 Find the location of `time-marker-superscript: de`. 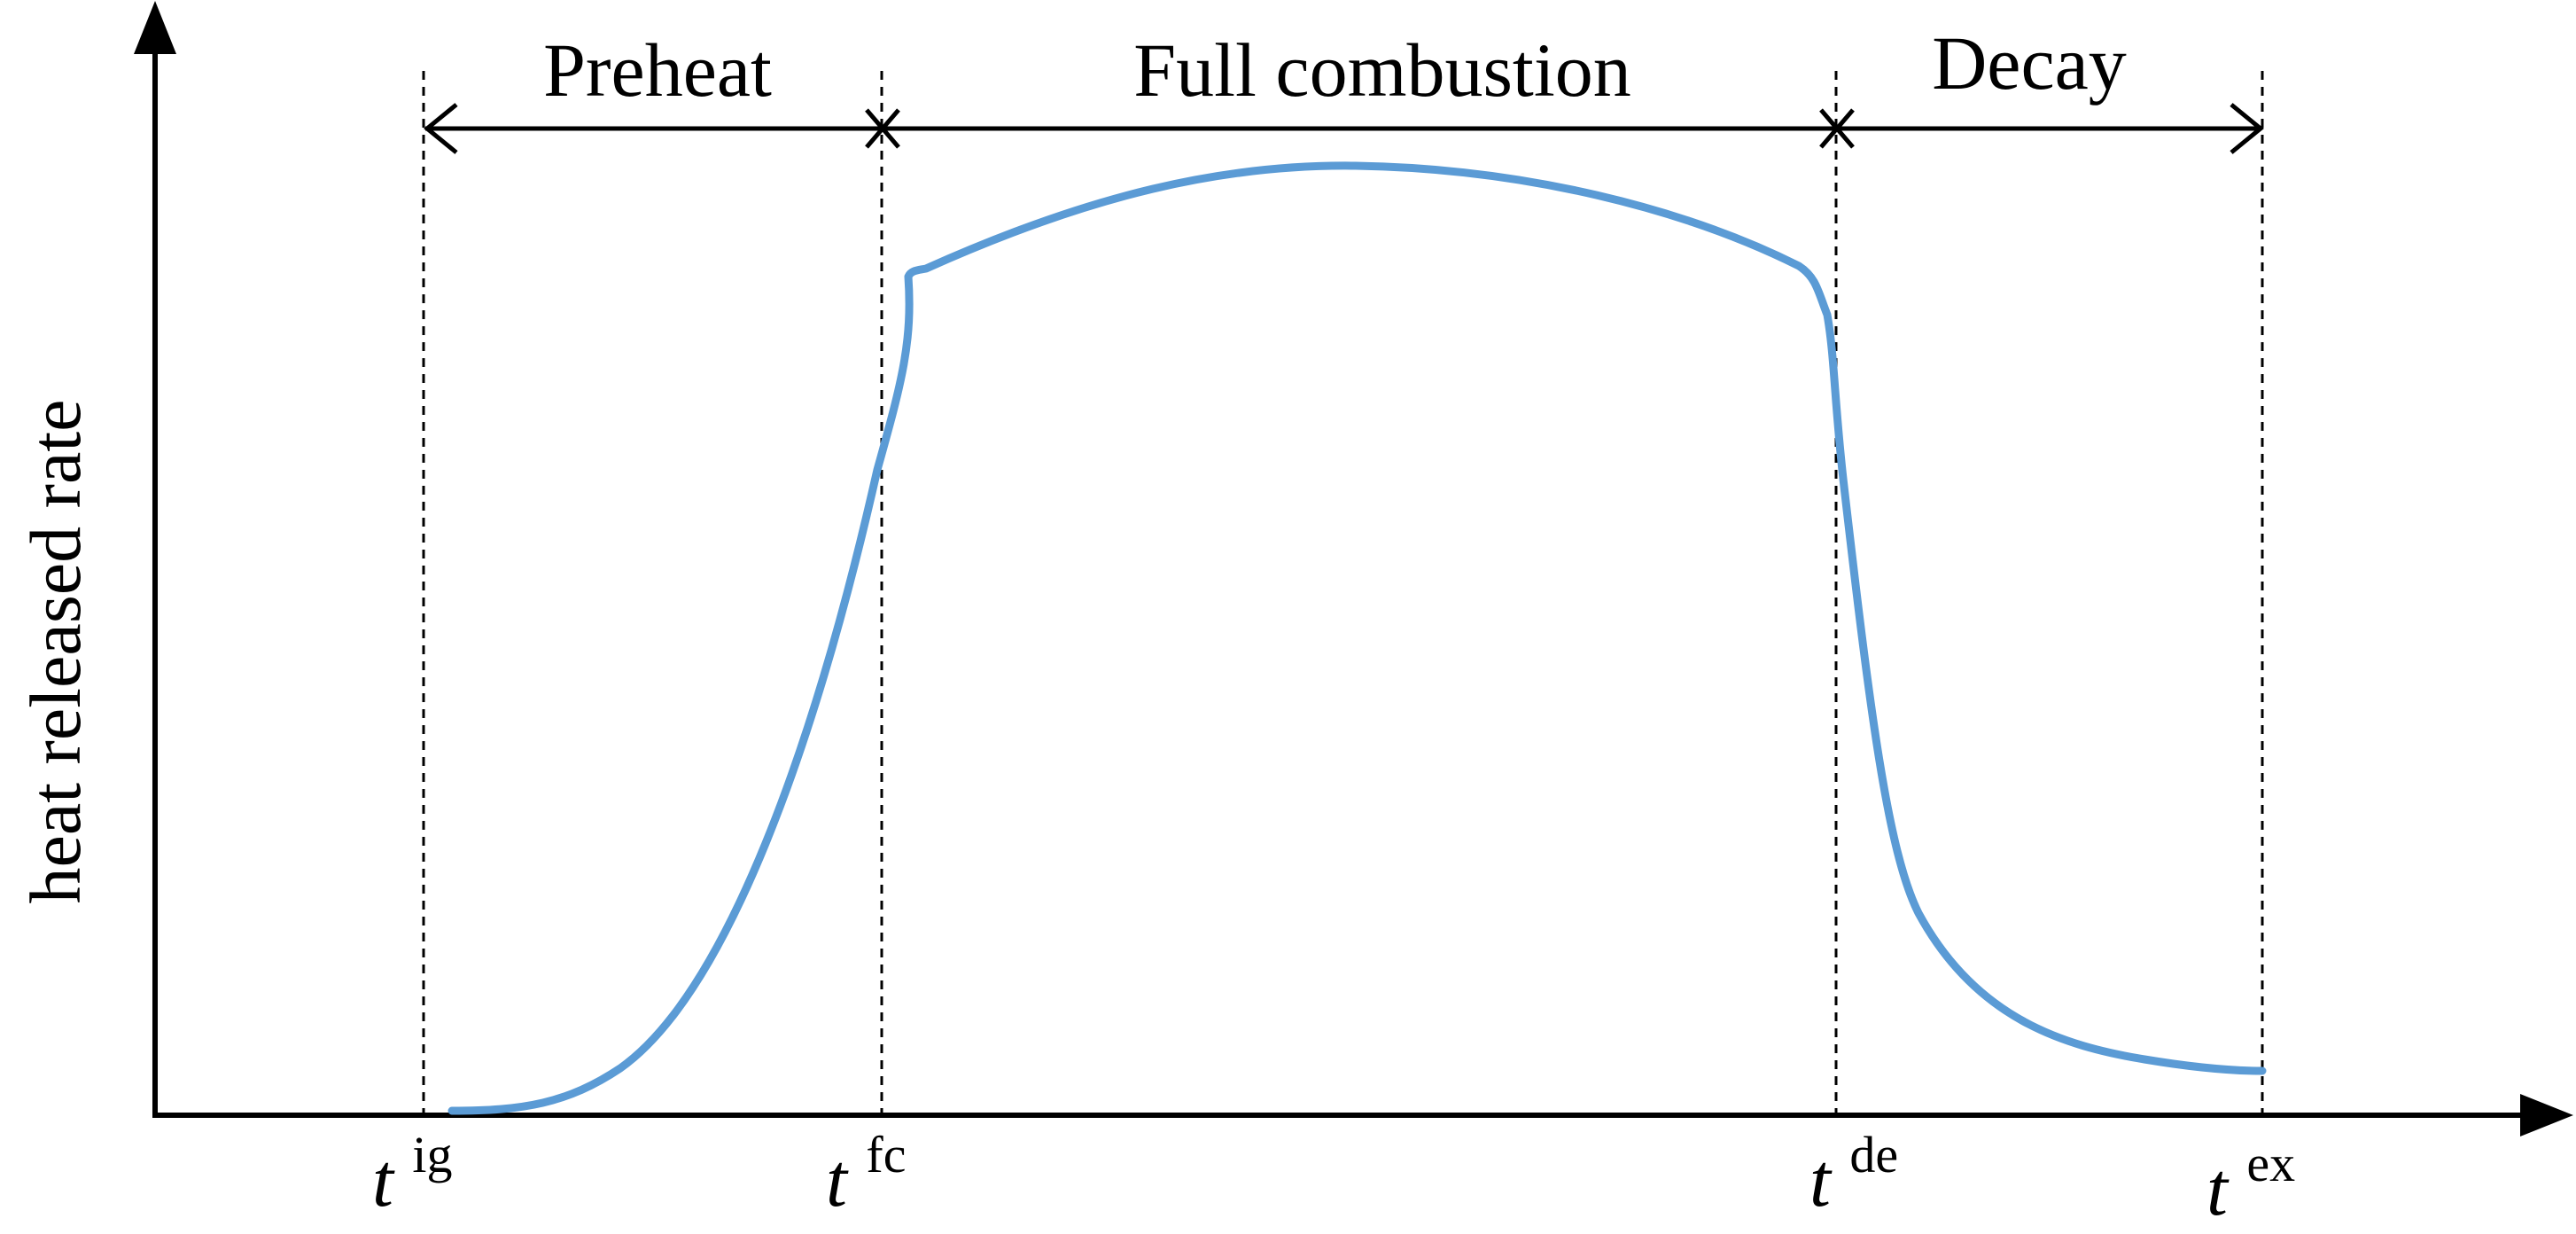

time-marker-superscript: de is located at coordinates (1874, 1154).